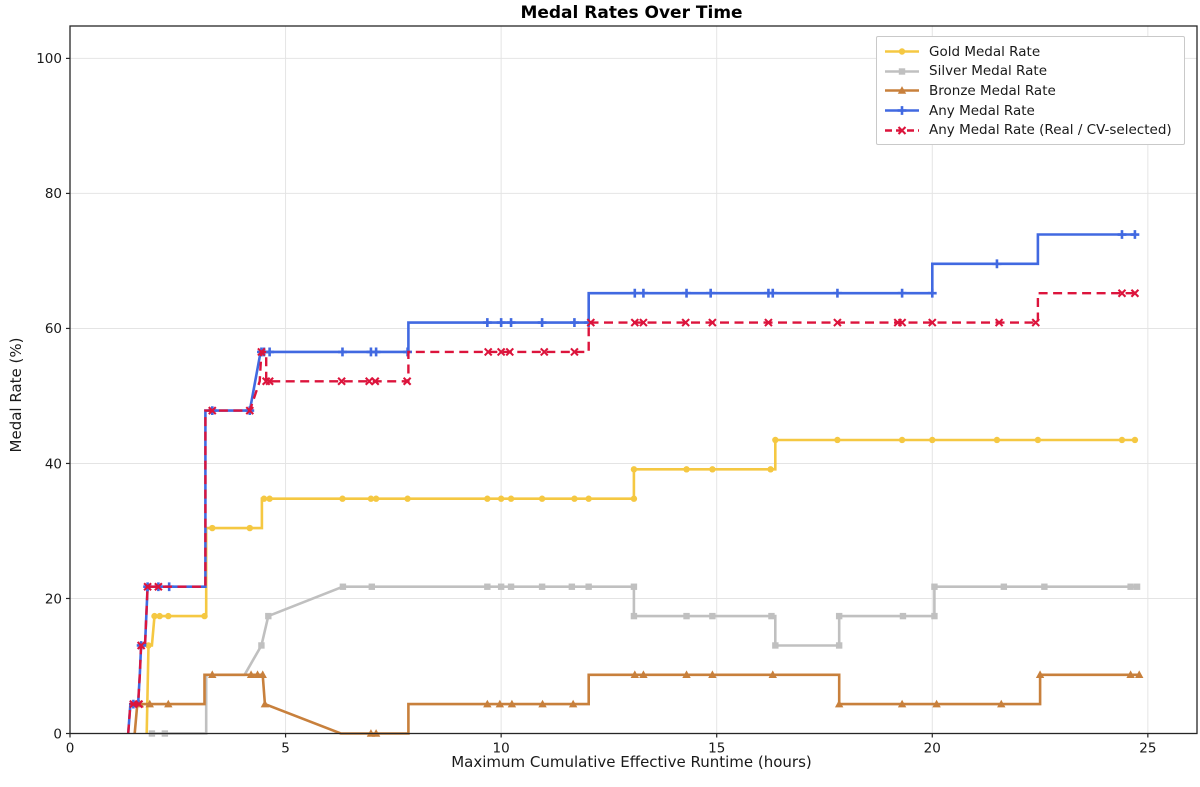  I want to click on y-tick-label: 0, so click(57, 734).